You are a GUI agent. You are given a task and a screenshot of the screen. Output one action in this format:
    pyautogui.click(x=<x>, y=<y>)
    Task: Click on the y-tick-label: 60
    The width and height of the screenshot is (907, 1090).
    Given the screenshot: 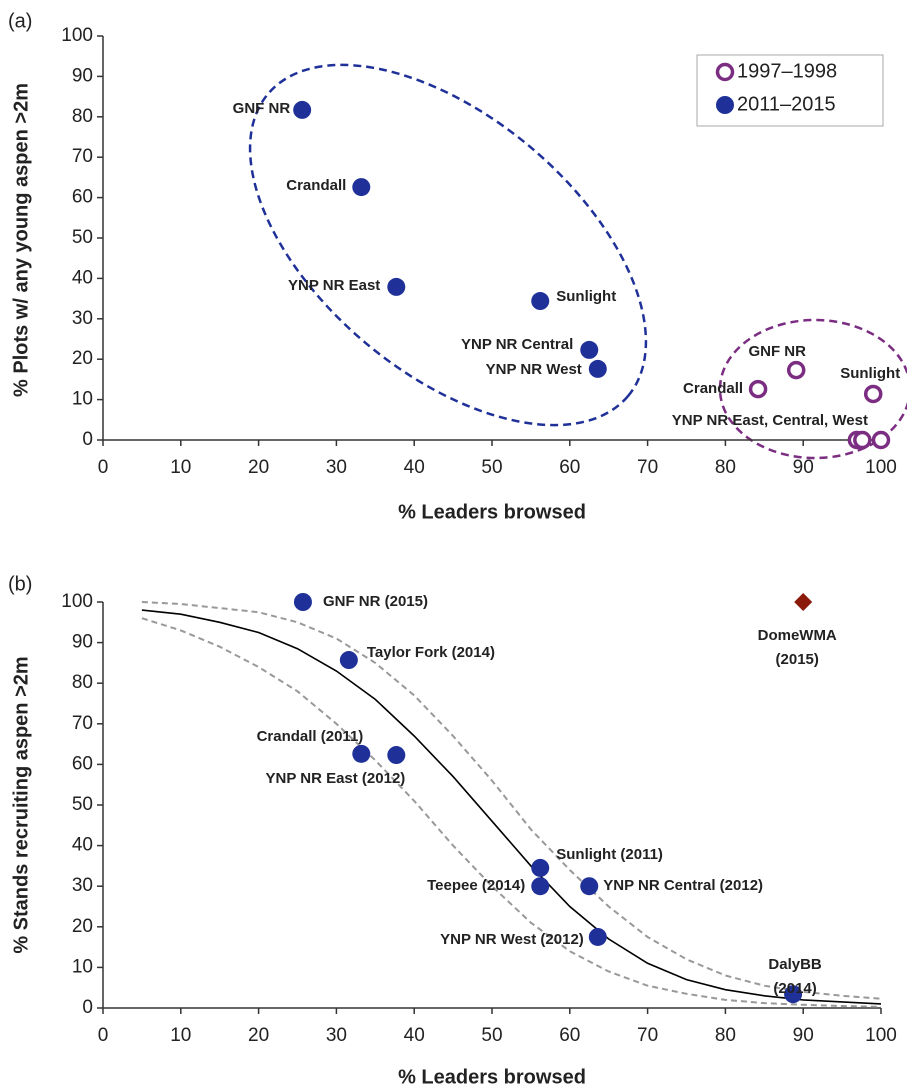 What is the action you would take?
    pyautogui.click(x=82, y=197)
    